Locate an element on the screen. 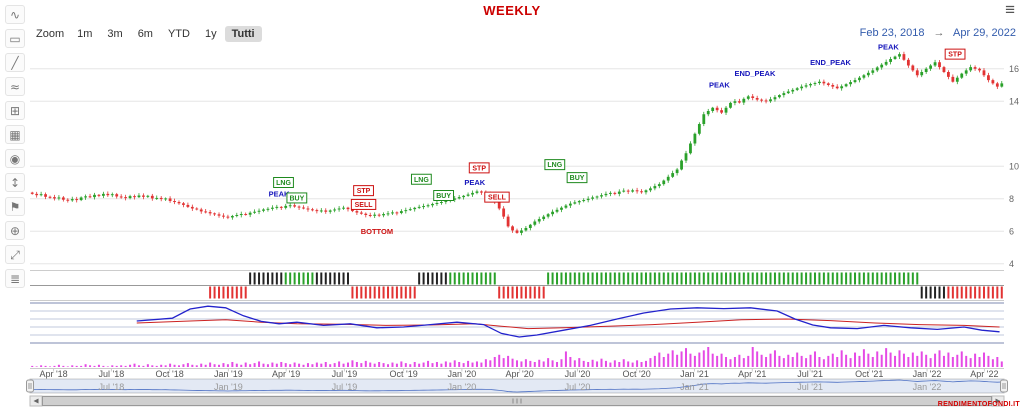  svg-text: Jan '19 is located at coordinates (228, 387).